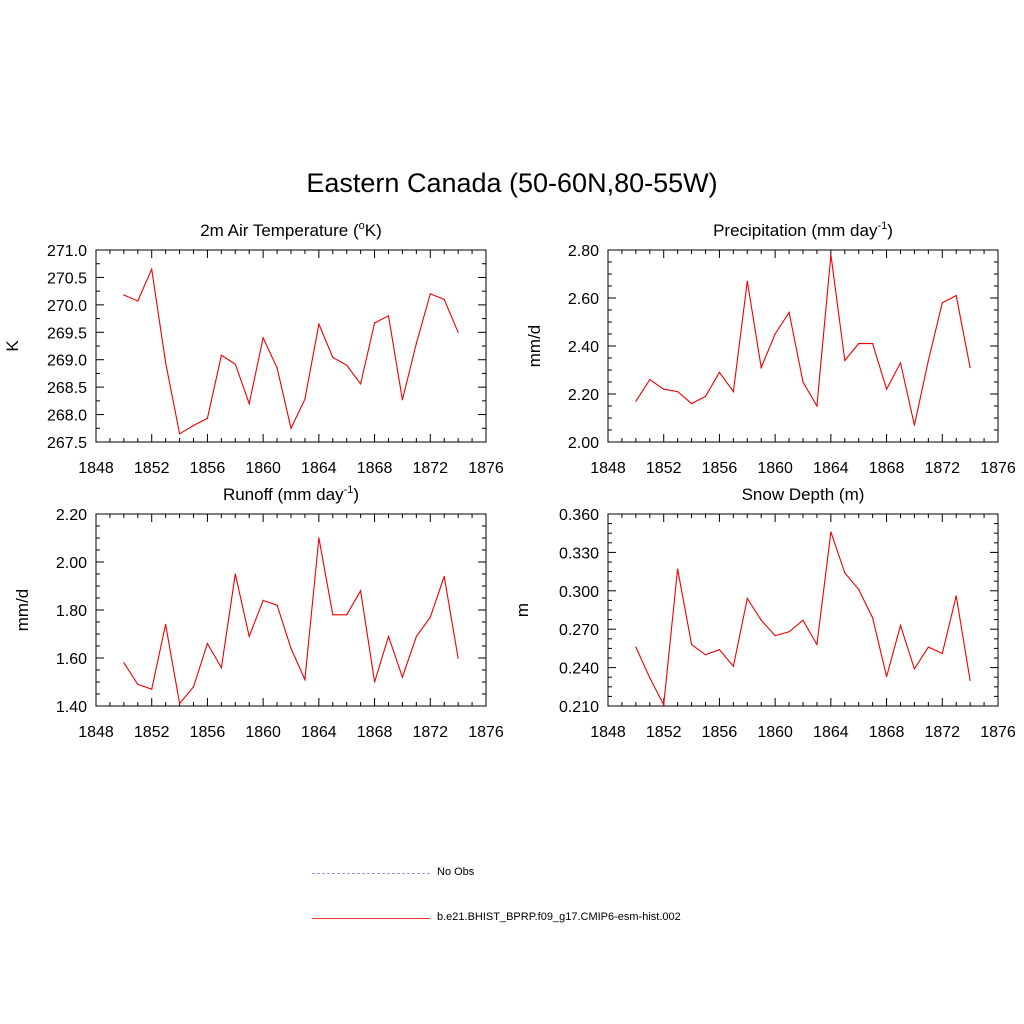  I want to click on y-axis-label: mm/d, so click(22, 610).